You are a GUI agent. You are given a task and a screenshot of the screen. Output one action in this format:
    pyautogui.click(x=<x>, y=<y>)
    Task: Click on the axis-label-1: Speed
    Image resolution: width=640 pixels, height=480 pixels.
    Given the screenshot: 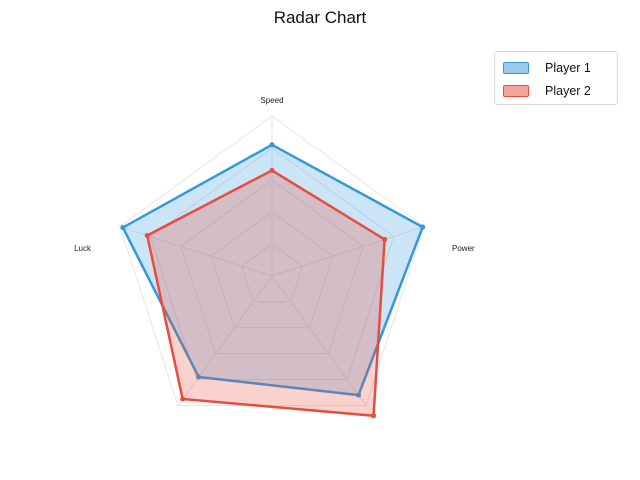 What is the action you would take?
    pyautogui.click(x=271, y=100)
    